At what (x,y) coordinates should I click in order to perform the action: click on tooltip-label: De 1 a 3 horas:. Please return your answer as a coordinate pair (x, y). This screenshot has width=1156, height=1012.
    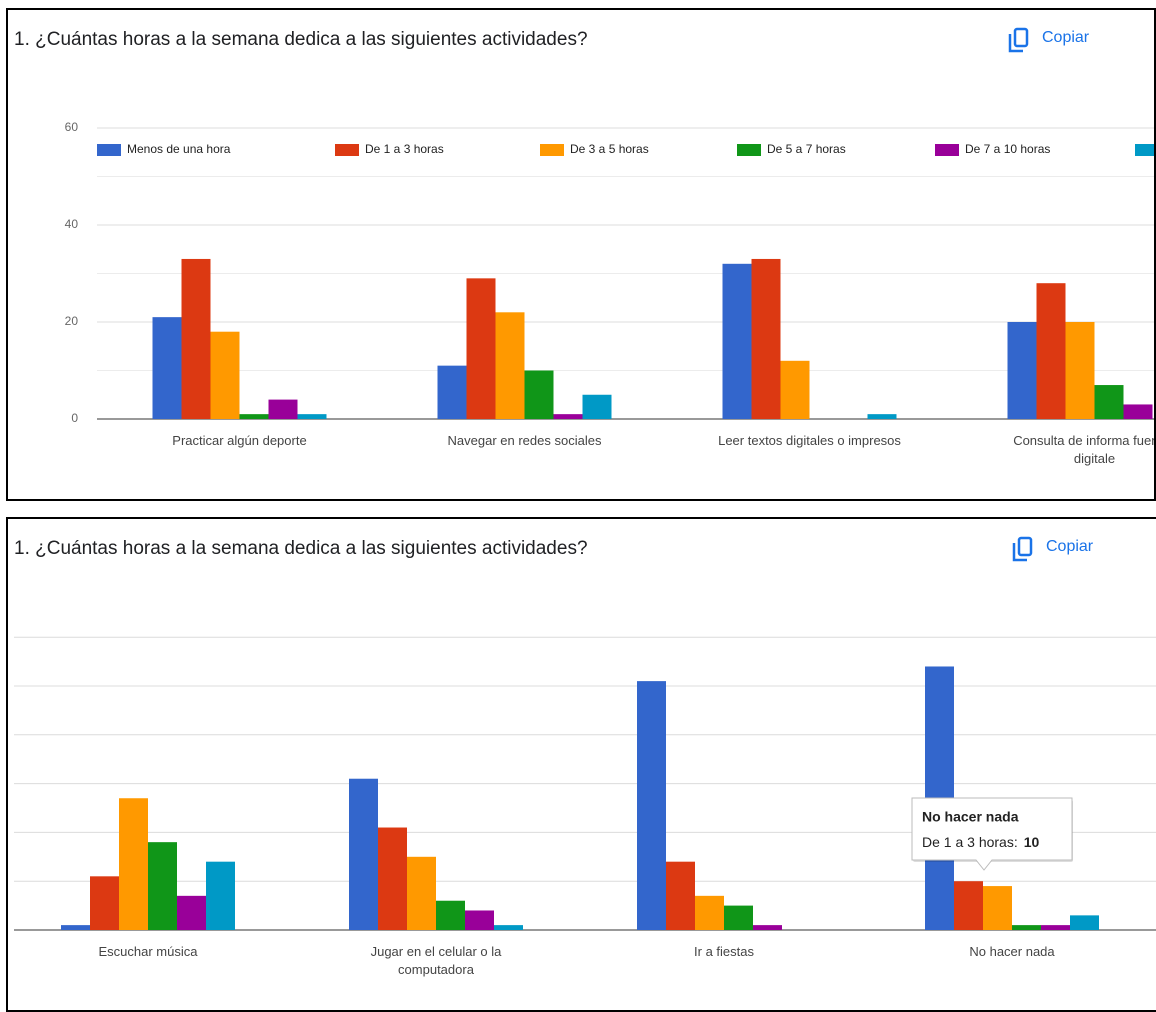
    Looking at the image, I should click on (970, 842).